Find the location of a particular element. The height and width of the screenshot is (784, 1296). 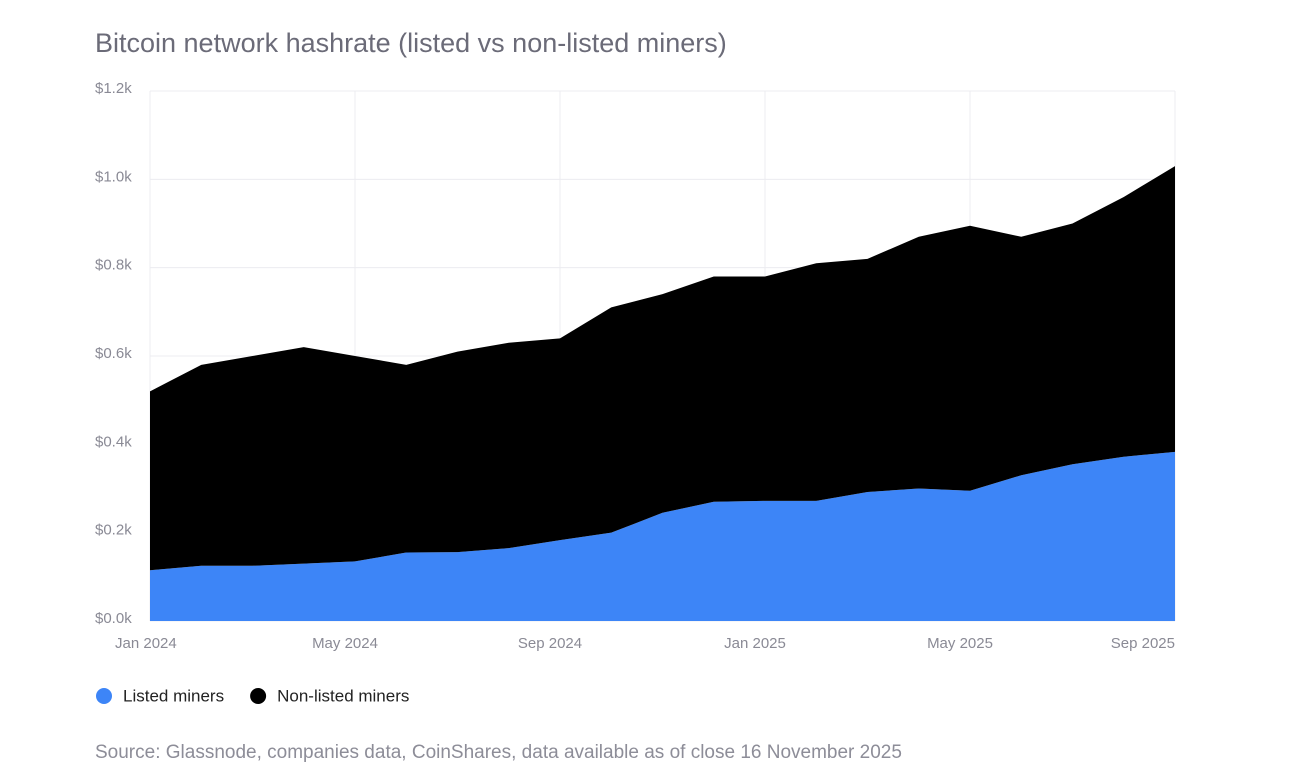

y-tick-label: $0.6k is located at coordinates (113, 353).